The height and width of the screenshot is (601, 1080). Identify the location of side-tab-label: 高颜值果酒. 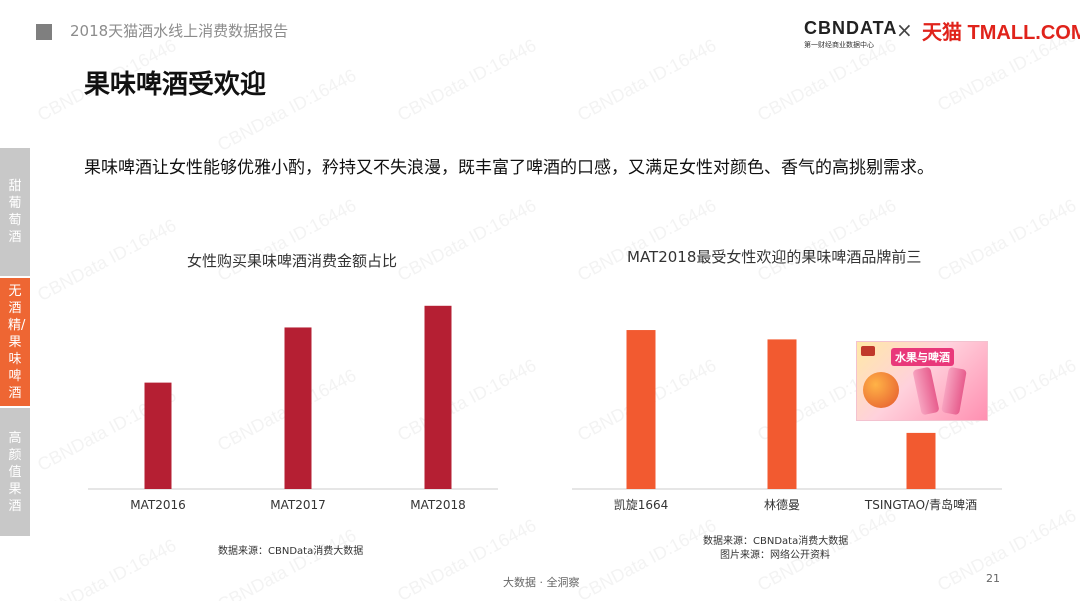
(15, 472).